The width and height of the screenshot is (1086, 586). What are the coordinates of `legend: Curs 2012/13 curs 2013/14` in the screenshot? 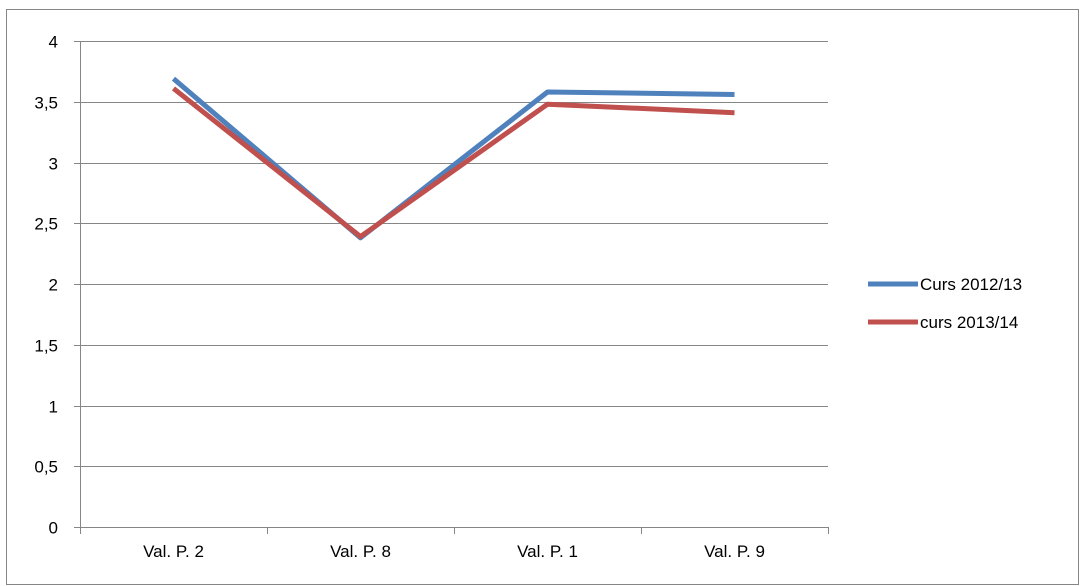 It's located at (945, 303).